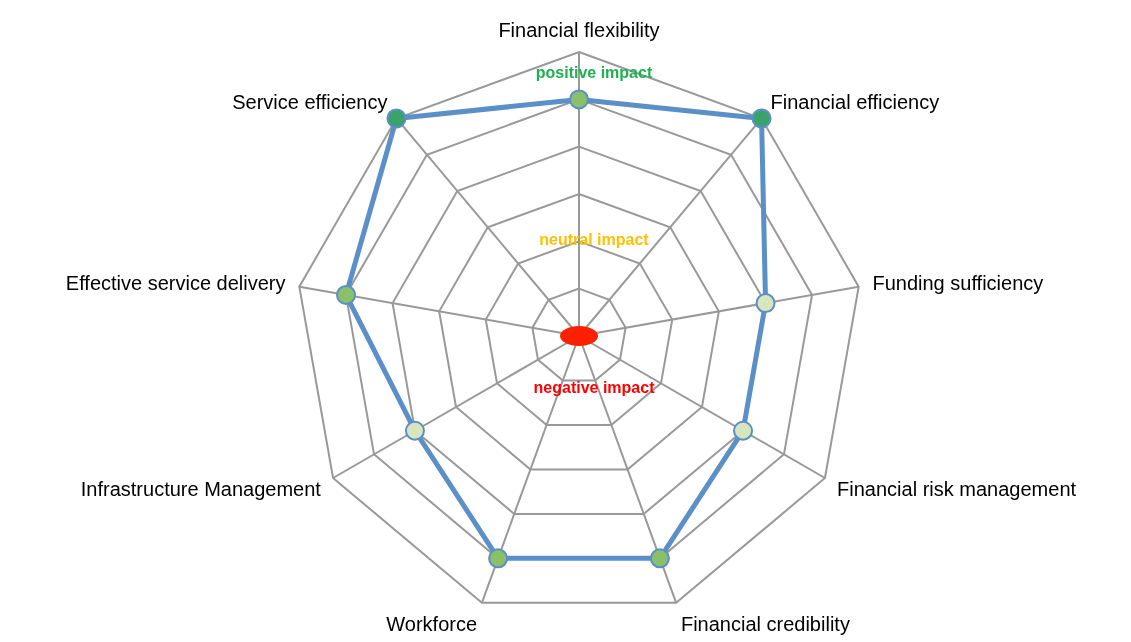 This screenshot has height=642, width=1131. I want to click on text: positive impact, so click(594, 72).